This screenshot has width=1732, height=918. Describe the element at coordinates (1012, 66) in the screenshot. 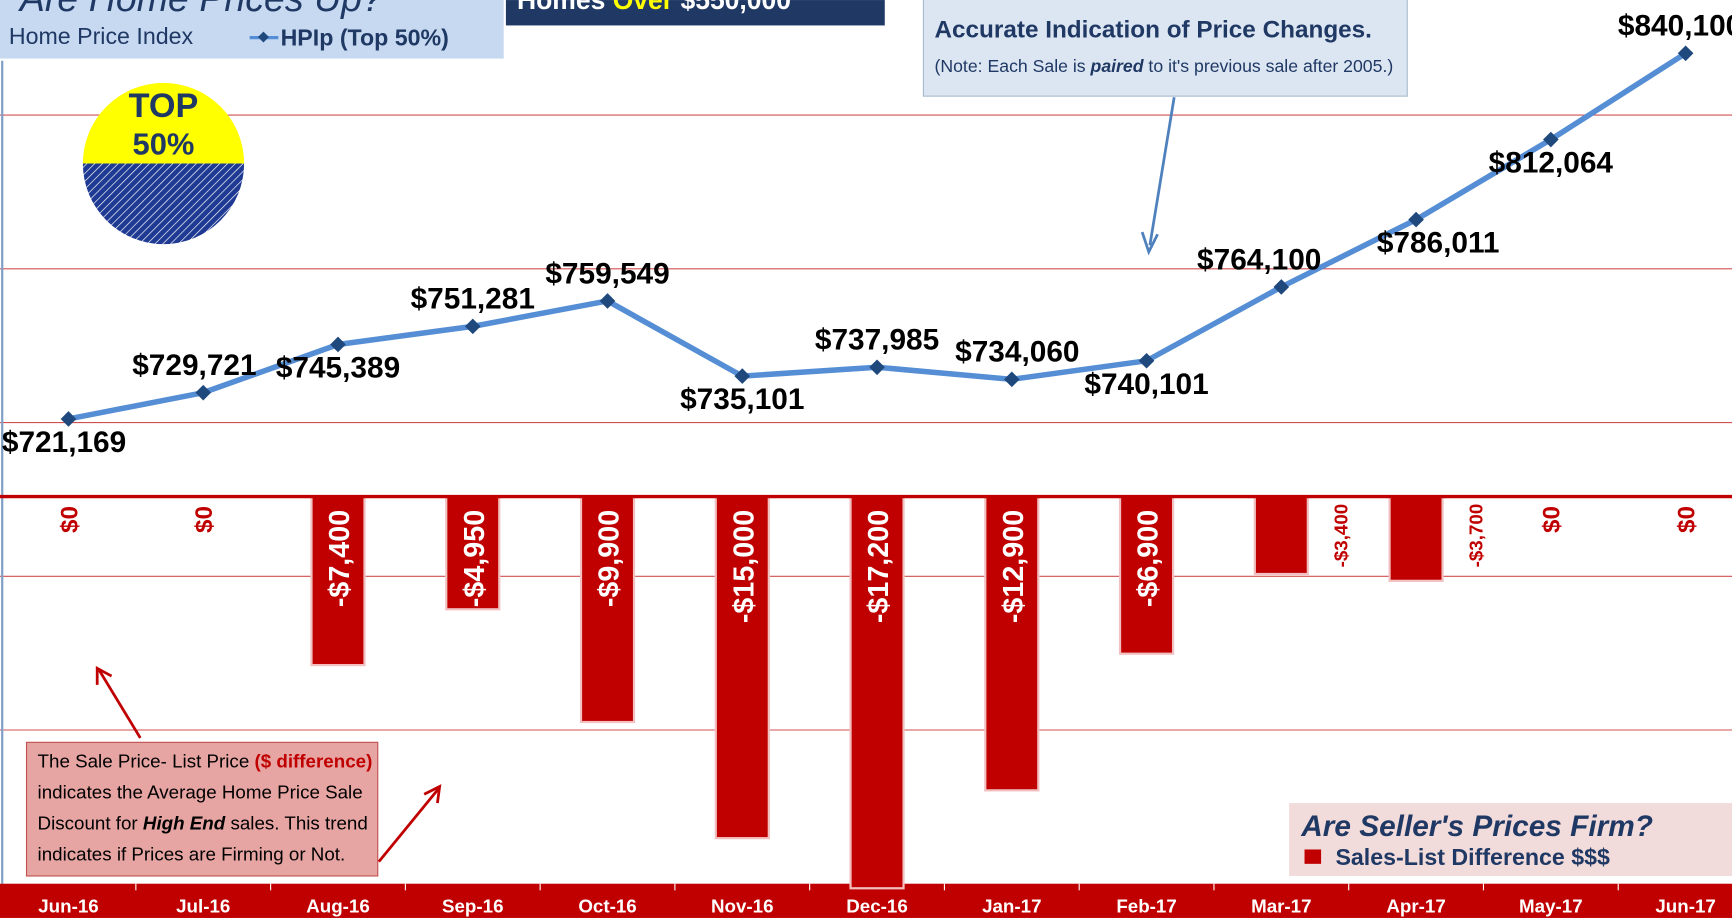

I see `note-part: (Note: Each Sale is` at that location.